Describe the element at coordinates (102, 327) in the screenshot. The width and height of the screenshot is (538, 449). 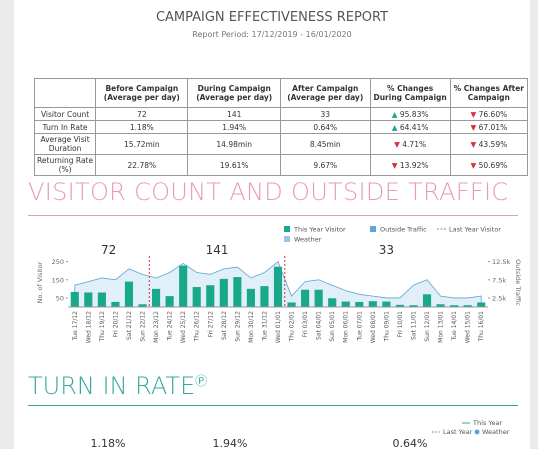
I see `x-tick-label: Thu 19/12` at that location.